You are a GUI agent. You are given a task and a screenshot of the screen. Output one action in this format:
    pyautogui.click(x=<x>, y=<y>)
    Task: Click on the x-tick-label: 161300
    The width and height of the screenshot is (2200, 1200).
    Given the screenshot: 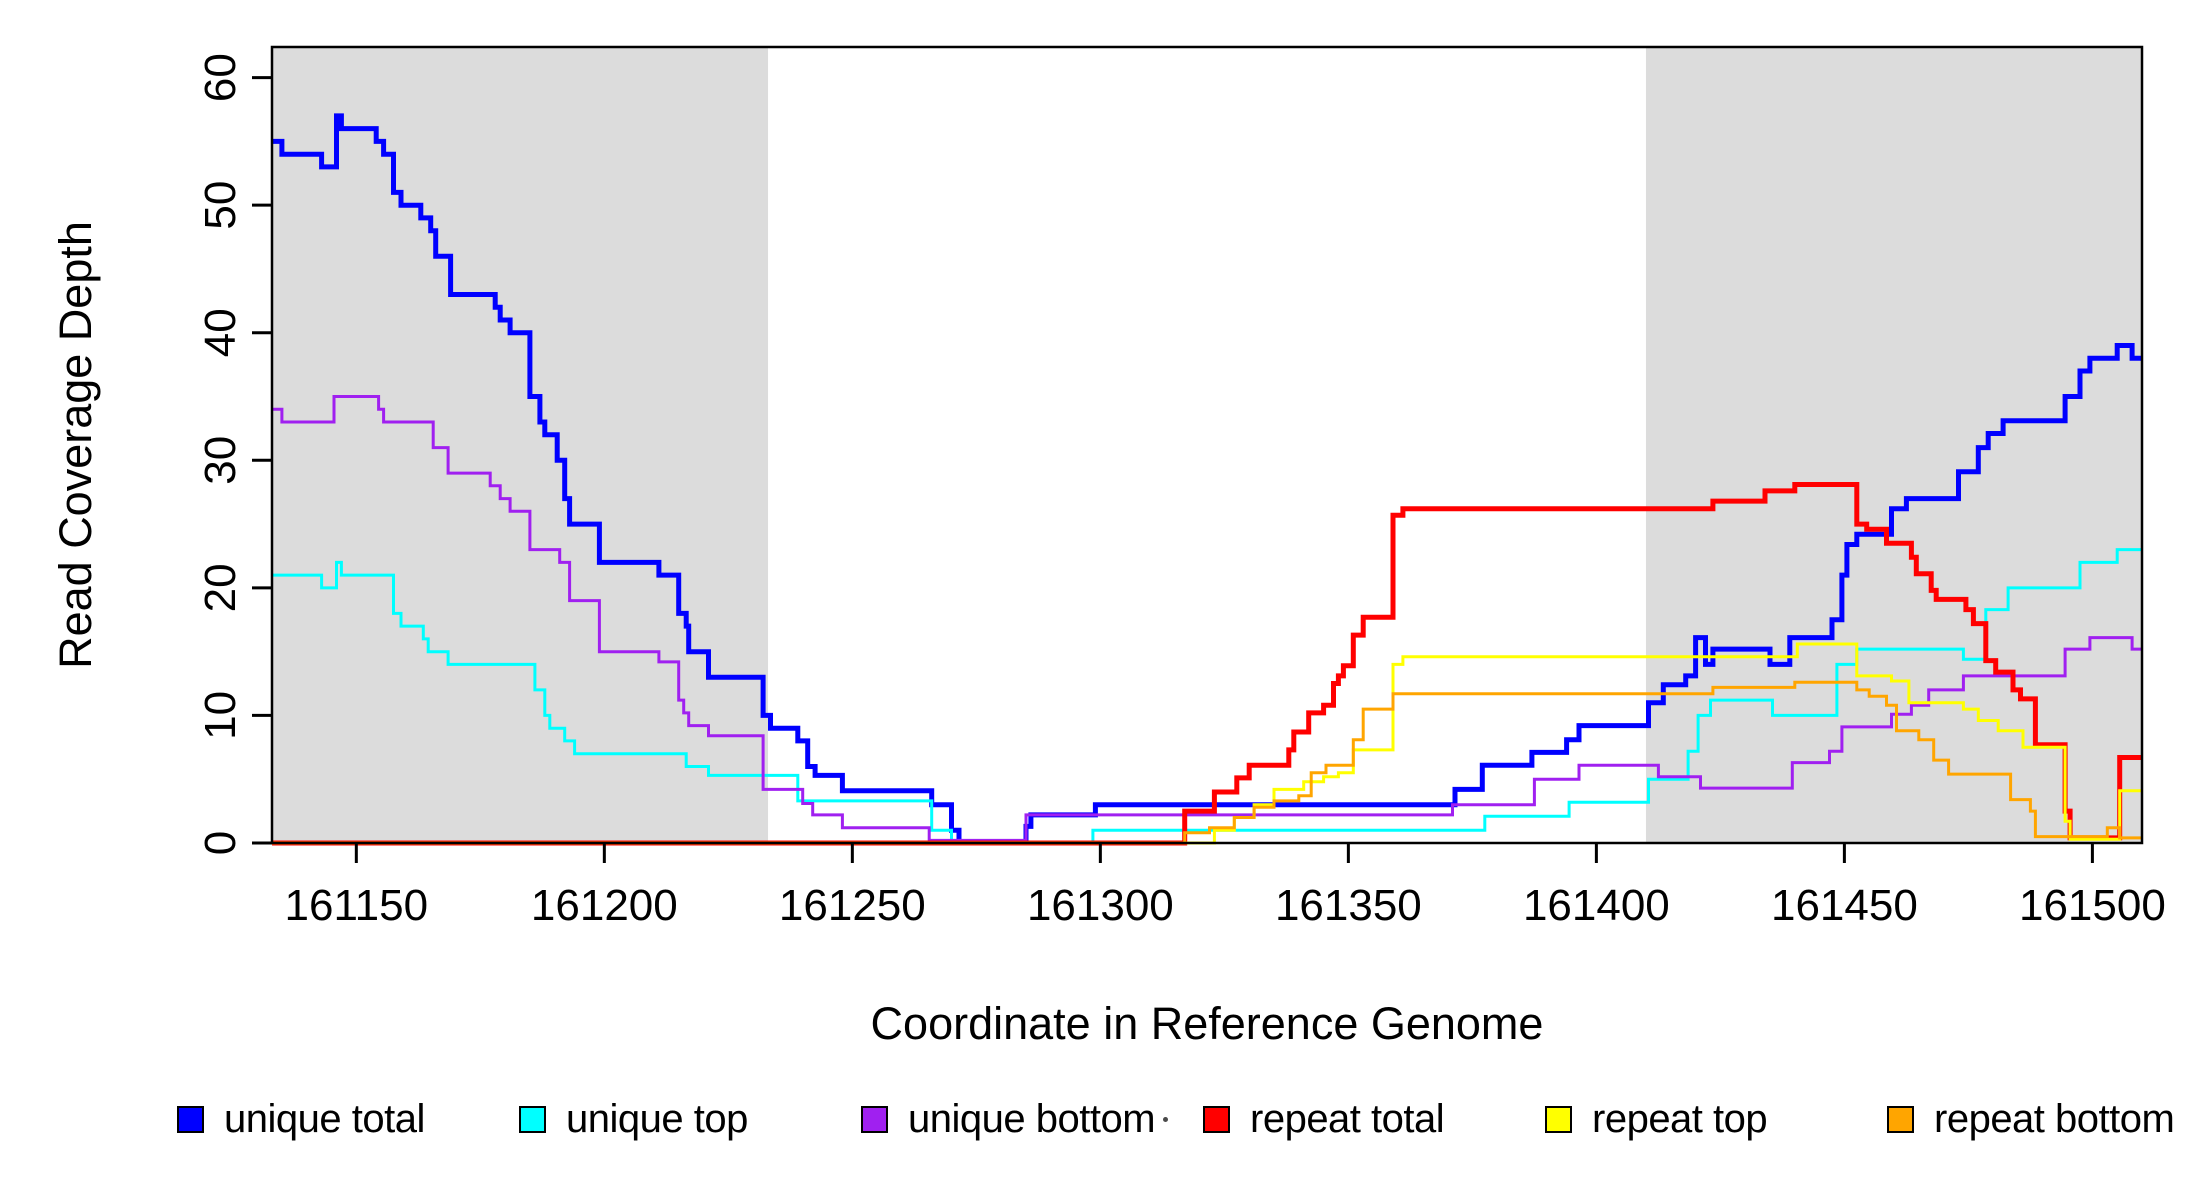 What is the action you would take?
    pyautogui.click(x=1100, y=905)
    